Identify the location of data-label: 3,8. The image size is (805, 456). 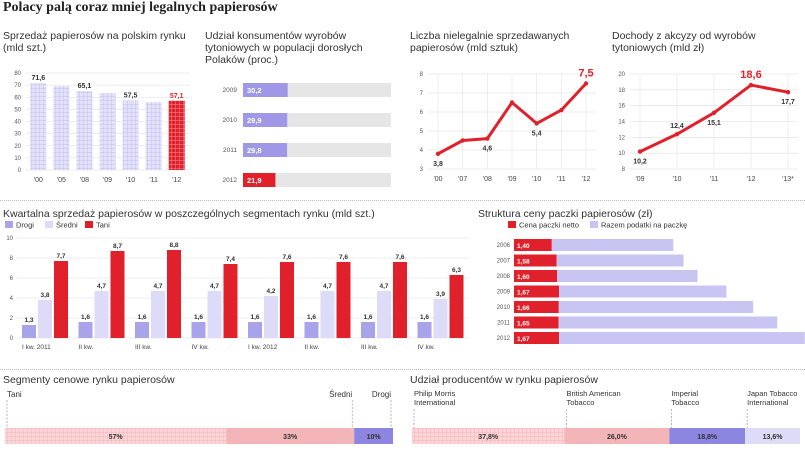
(438, 164).